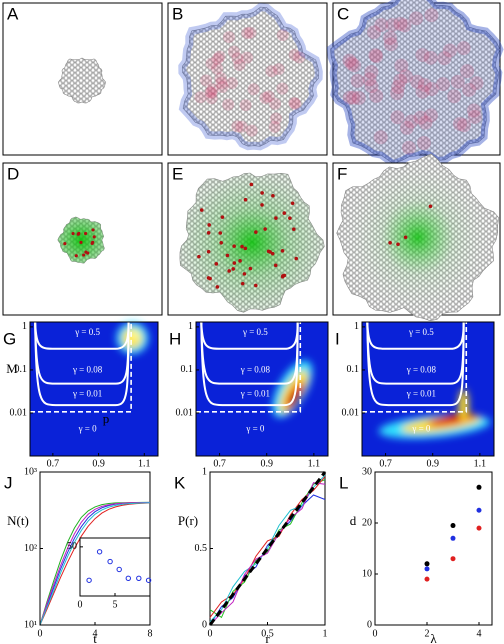  What do you see at coordinates (252, 243) in the screenshot?
I see `colony-tint` at bounding box center [252, 243].